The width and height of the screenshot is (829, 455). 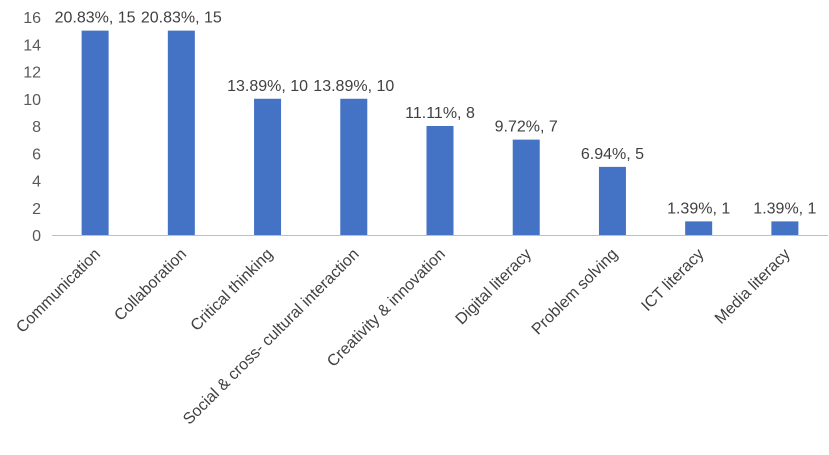 I want to click on category-label: Social & cross- cultural interaction, so click(x=271, y=337).